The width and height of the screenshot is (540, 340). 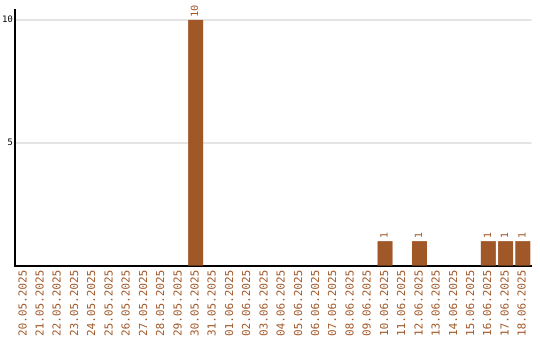 I want to click on x-tick-label: 03.06.2025, so click(x=263, y=303).